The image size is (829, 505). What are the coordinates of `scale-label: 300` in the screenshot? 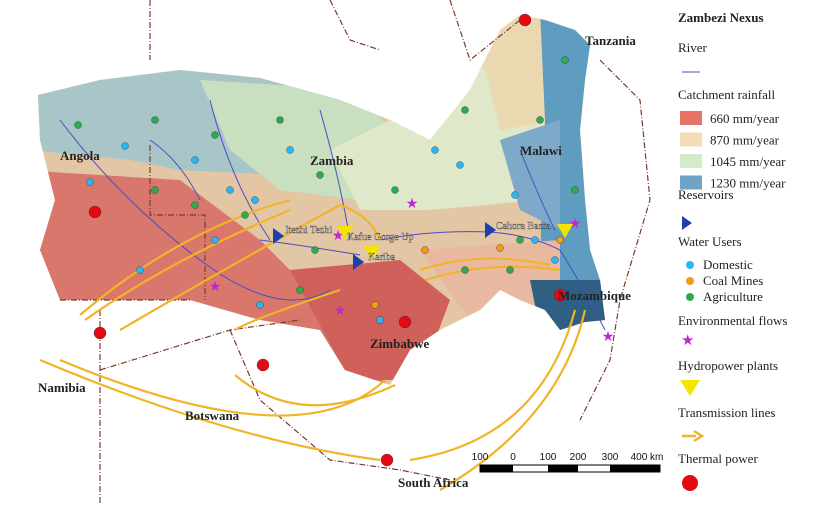 It's located at (610, 457).